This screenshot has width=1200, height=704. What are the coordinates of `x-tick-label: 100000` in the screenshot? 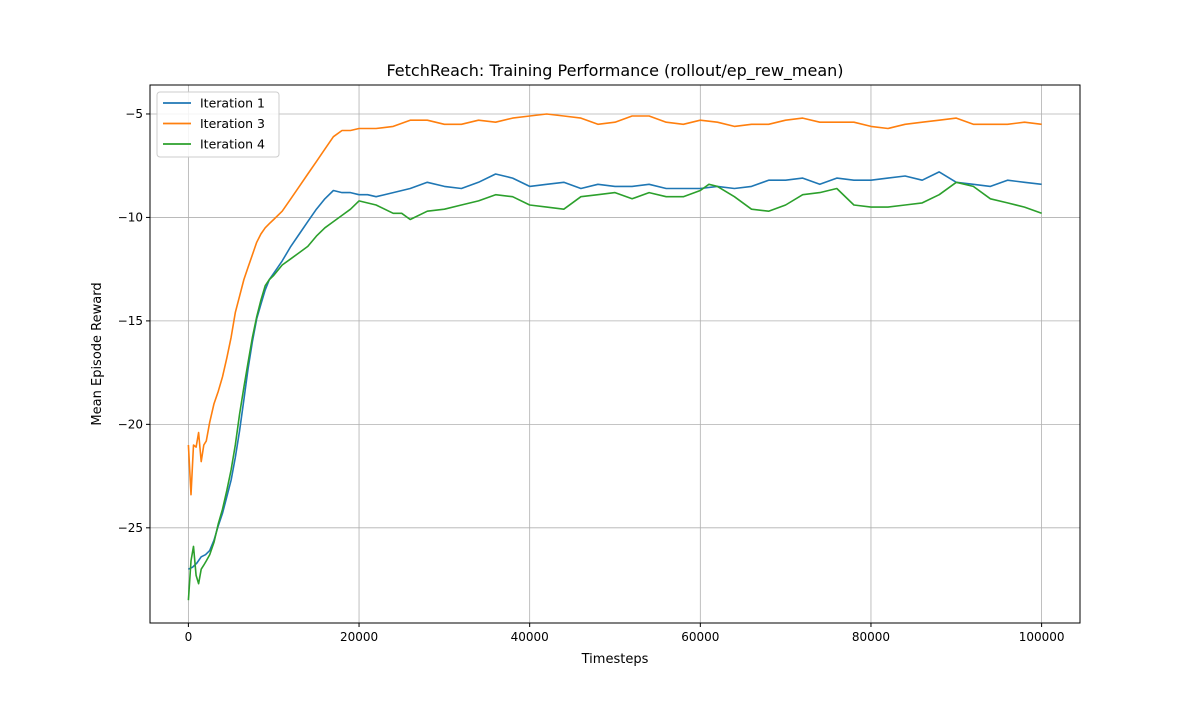 It's located at (1042, 637).